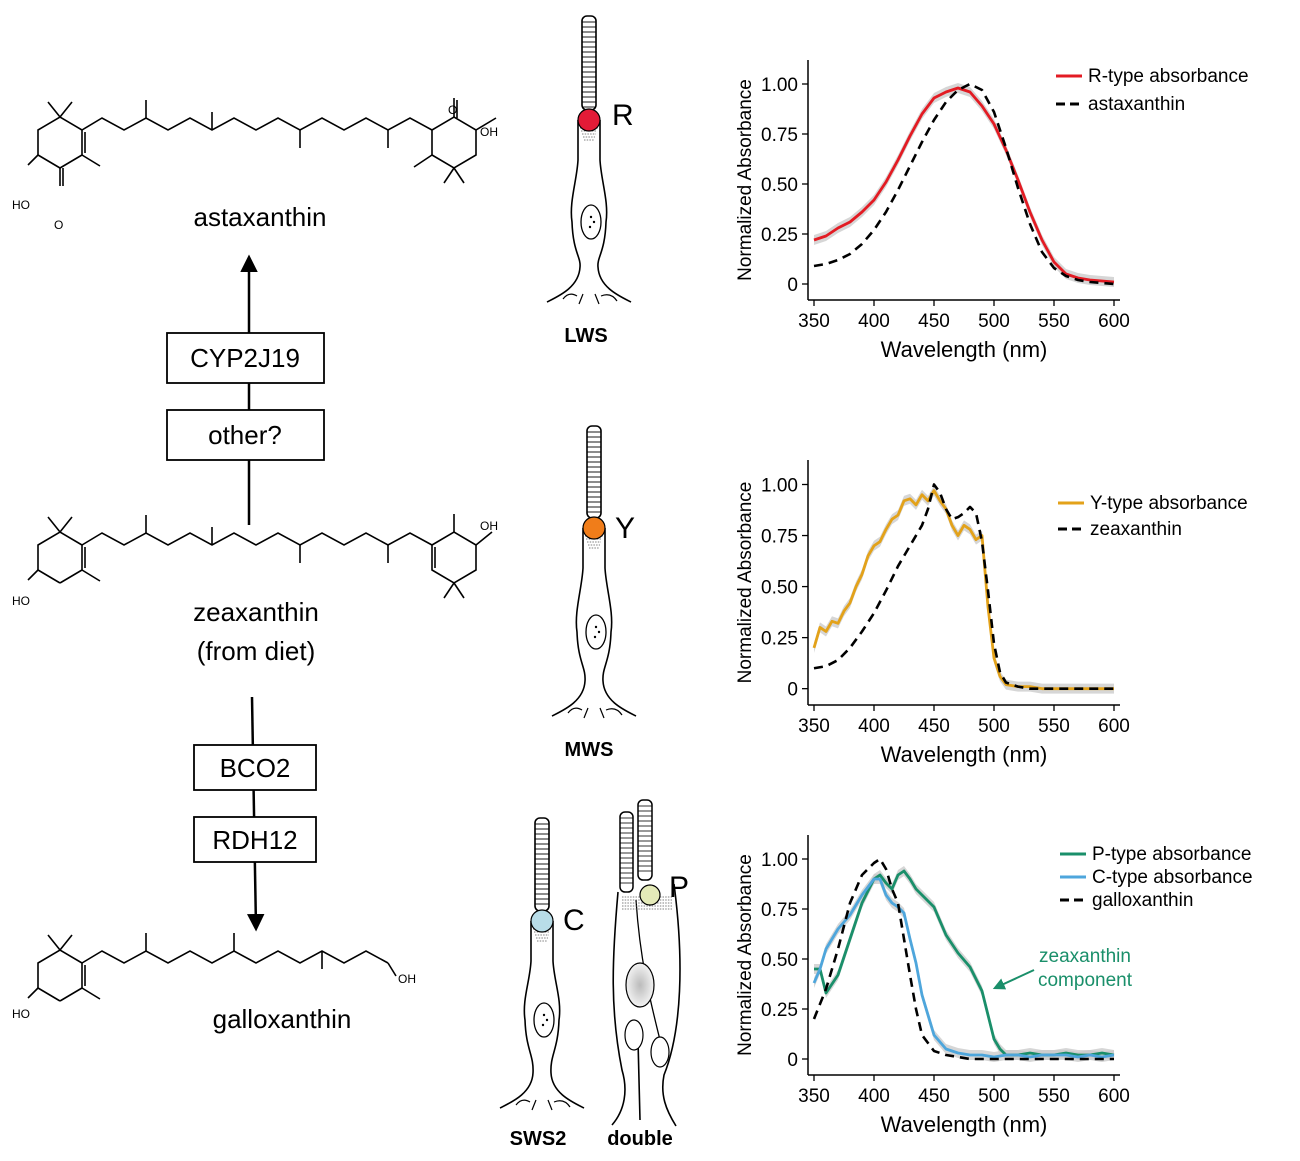 This screenshot has height=1161, width=1300. I want to click on cone-sws2-synapse, so click(543, 1105).